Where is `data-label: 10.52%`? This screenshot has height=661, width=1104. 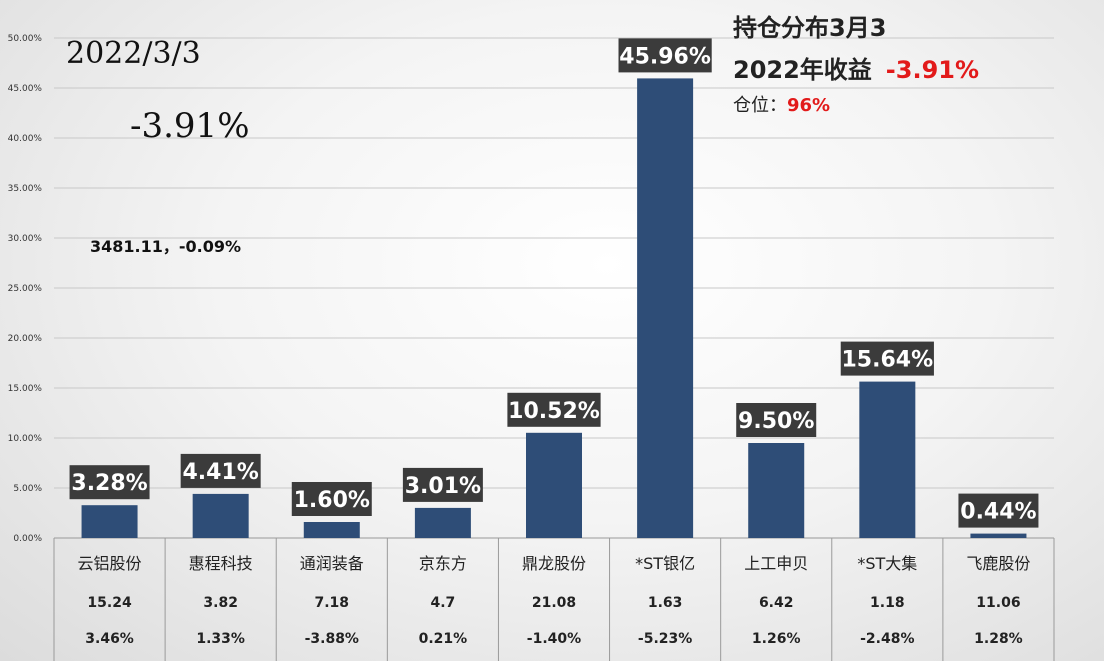
data-label: 10.52% is located at coordinates (554, 411).